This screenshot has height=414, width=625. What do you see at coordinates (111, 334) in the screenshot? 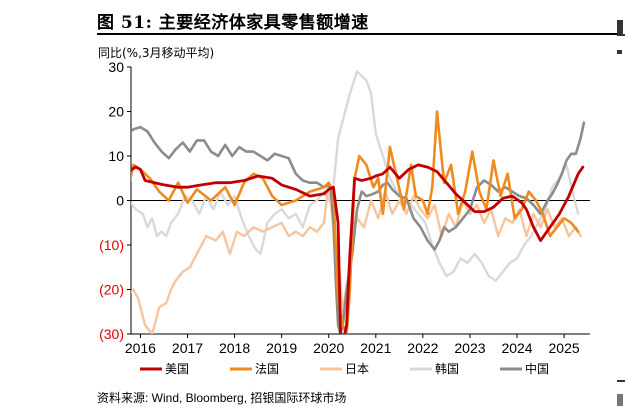
I see `y-tick-label: (30)` at bounding box center [111, 334].